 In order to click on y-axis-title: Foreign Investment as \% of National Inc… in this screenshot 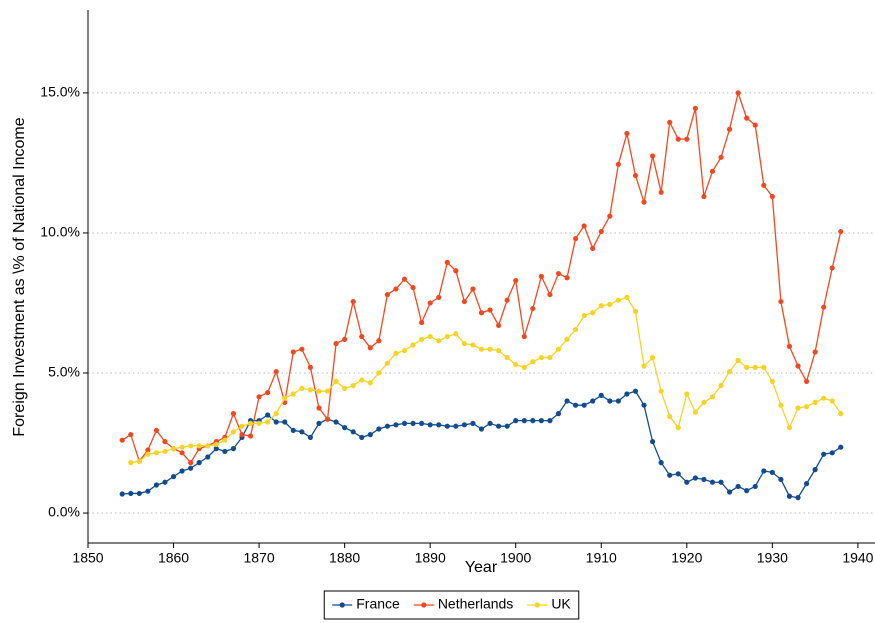, I will do `click(19, 276)`.